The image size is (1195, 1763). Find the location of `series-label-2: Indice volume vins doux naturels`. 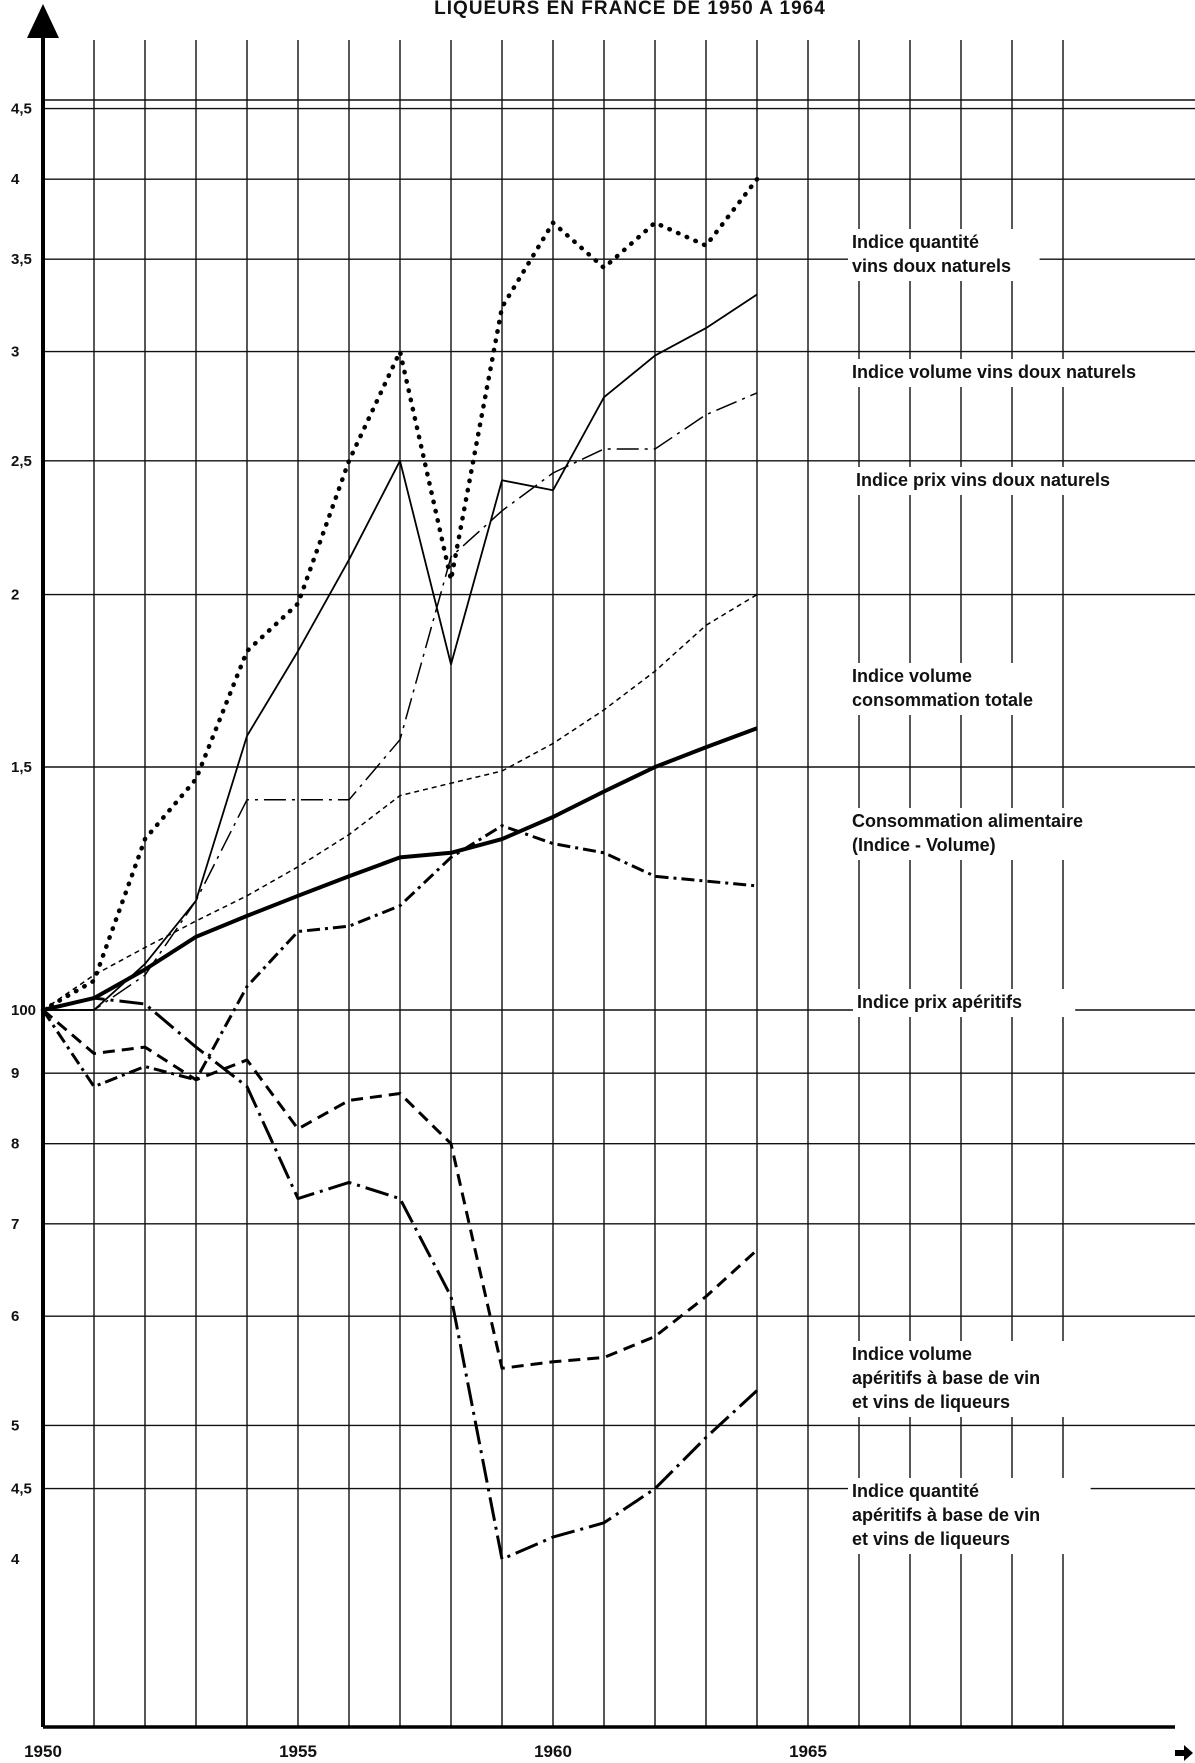

series-label-2: Indice volume vins doux naturels is located at coordinates (994, 372).